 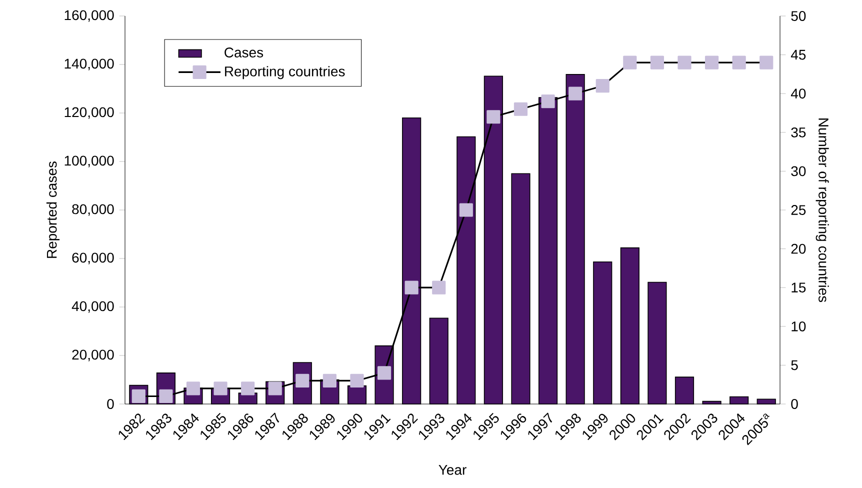 What do you see at coordinates (794, 404) in the screenshot?
I see `y2-tick-label: 0` at bounding box center [794, 404].